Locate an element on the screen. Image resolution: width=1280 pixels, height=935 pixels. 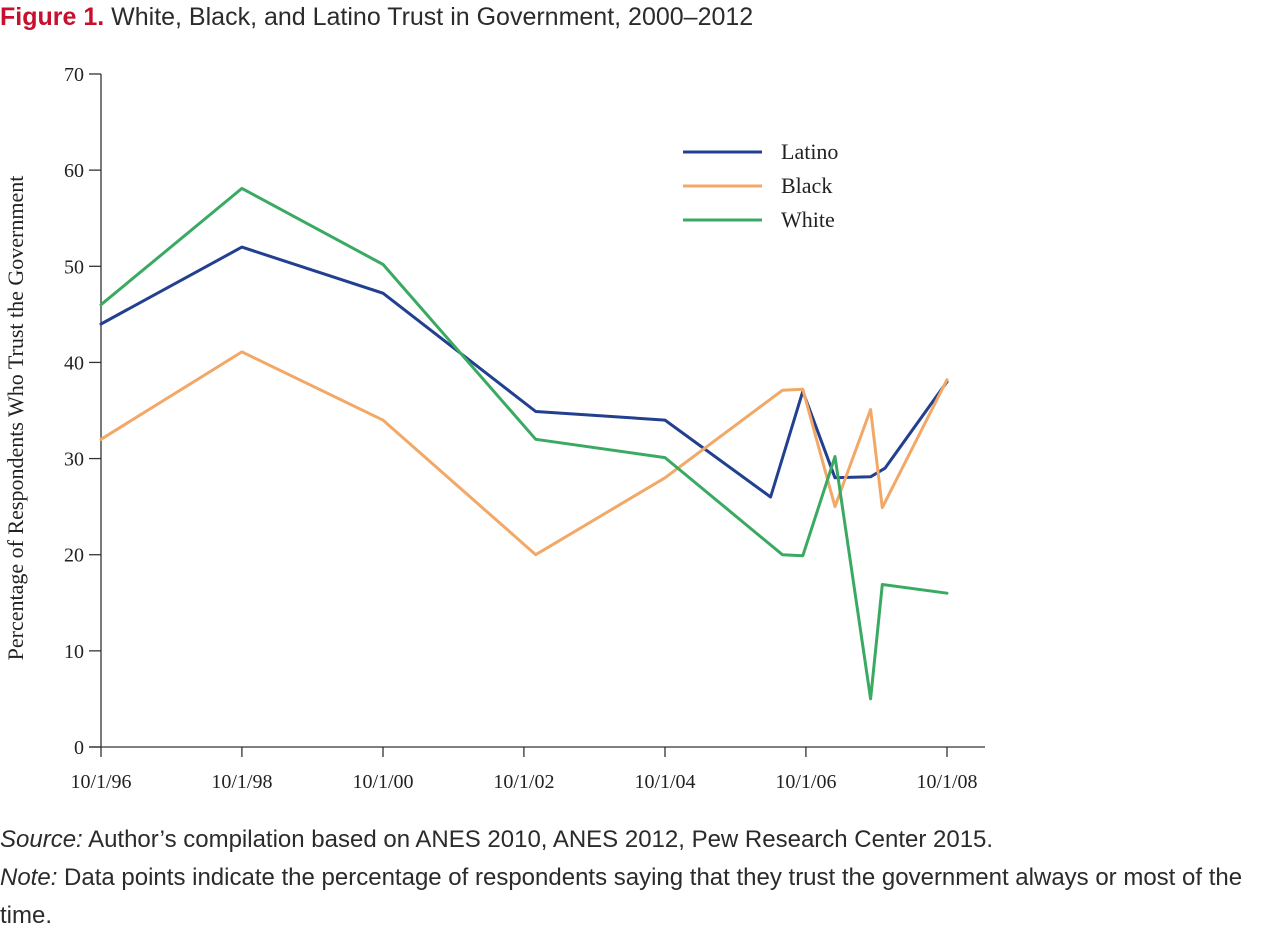
y-tick-label: 50 is located at coordinates (74, 267).